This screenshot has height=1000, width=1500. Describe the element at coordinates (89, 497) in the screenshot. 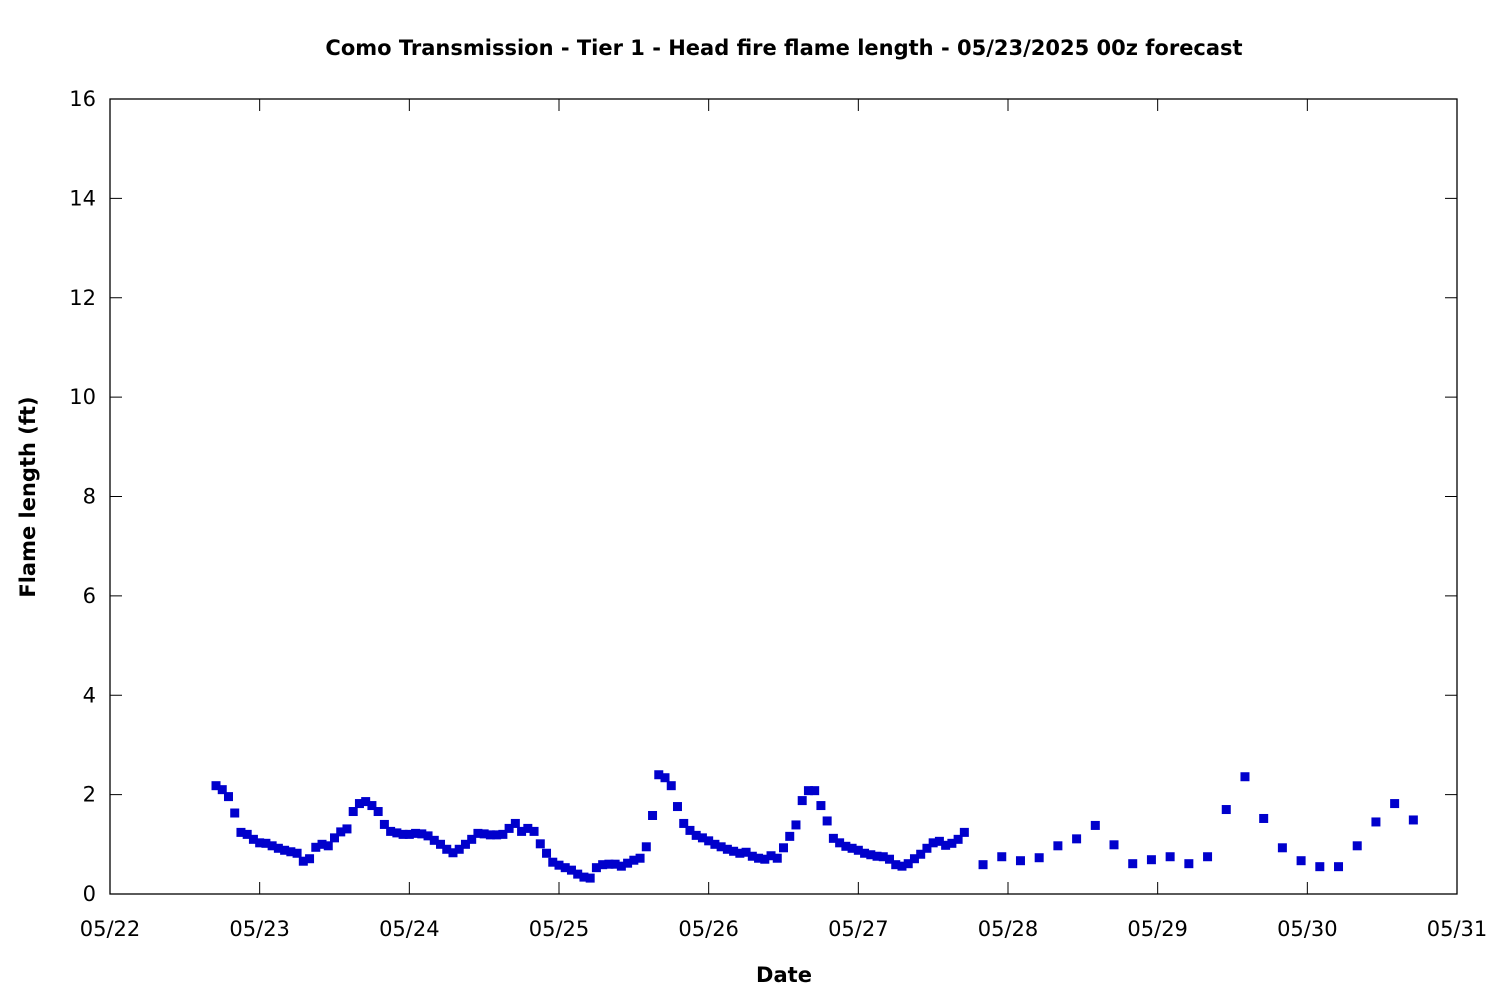

I see `y-tick-label: 8` at that location.